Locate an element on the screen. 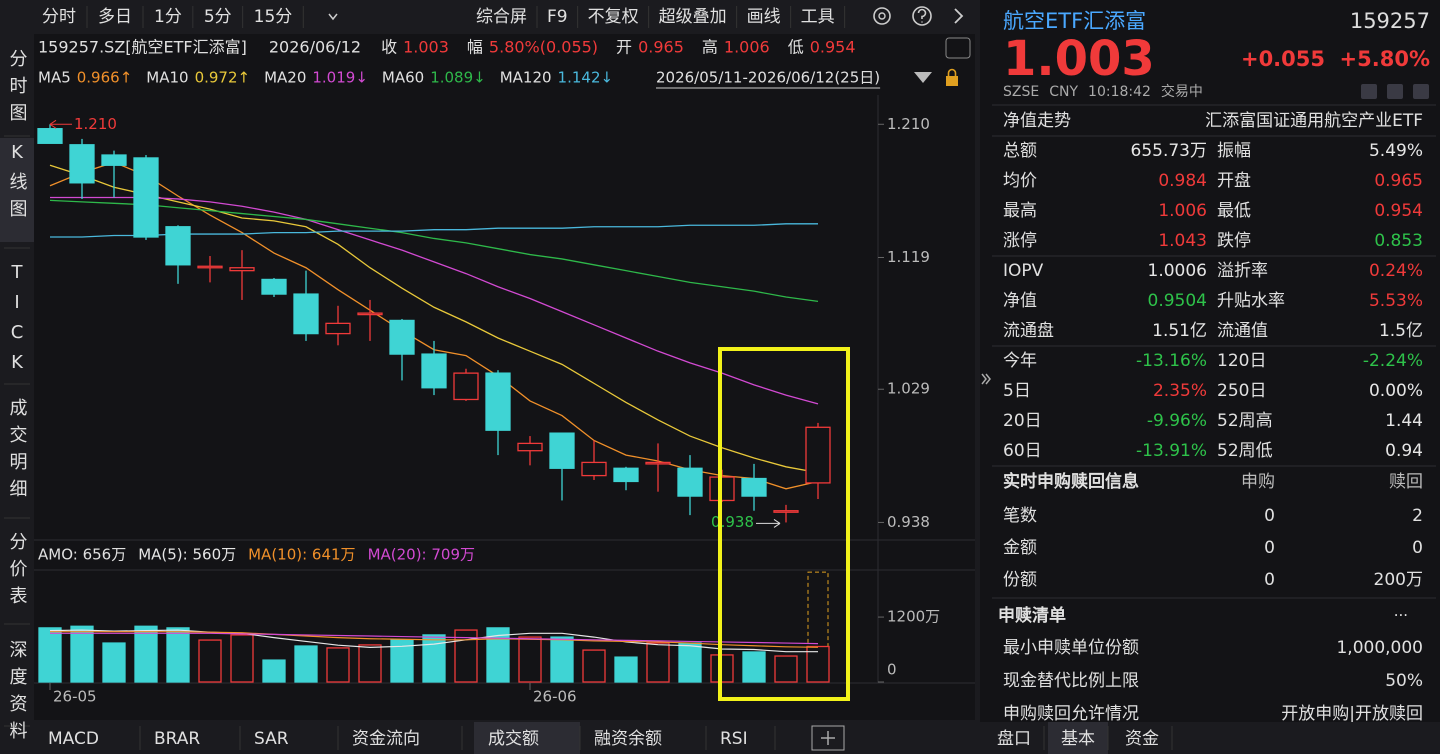 Image resolution: width=1440 pixels, height=754 pixels. indicator-tab: SAR is located at coordinates (271, 739).